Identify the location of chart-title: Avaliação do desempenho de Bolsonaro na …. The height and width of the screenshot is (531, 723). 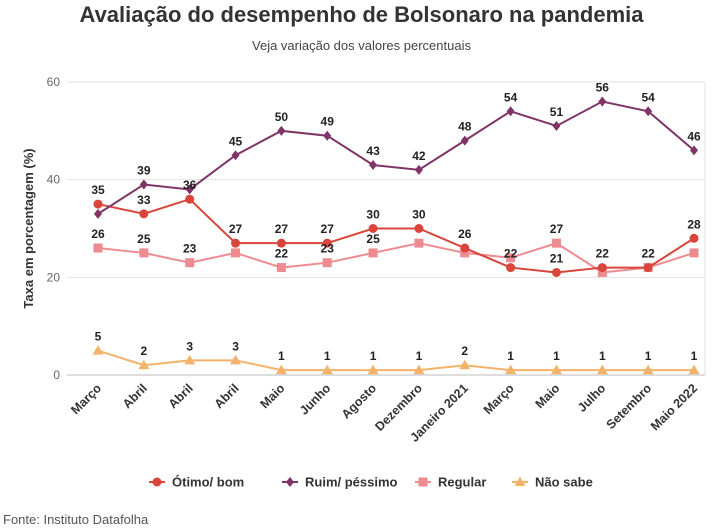
(361, 14).